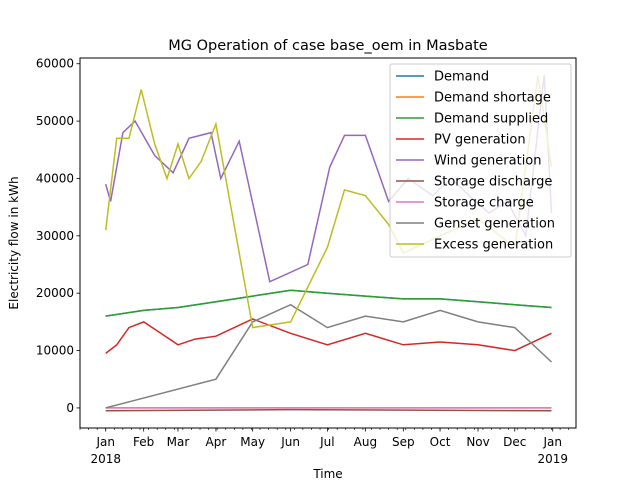 The width and height of the screenshot is (640, 480). Describe the element at coordinates (365, 442) in the screenshot. I see `x-tick-label: Aug` at that location.